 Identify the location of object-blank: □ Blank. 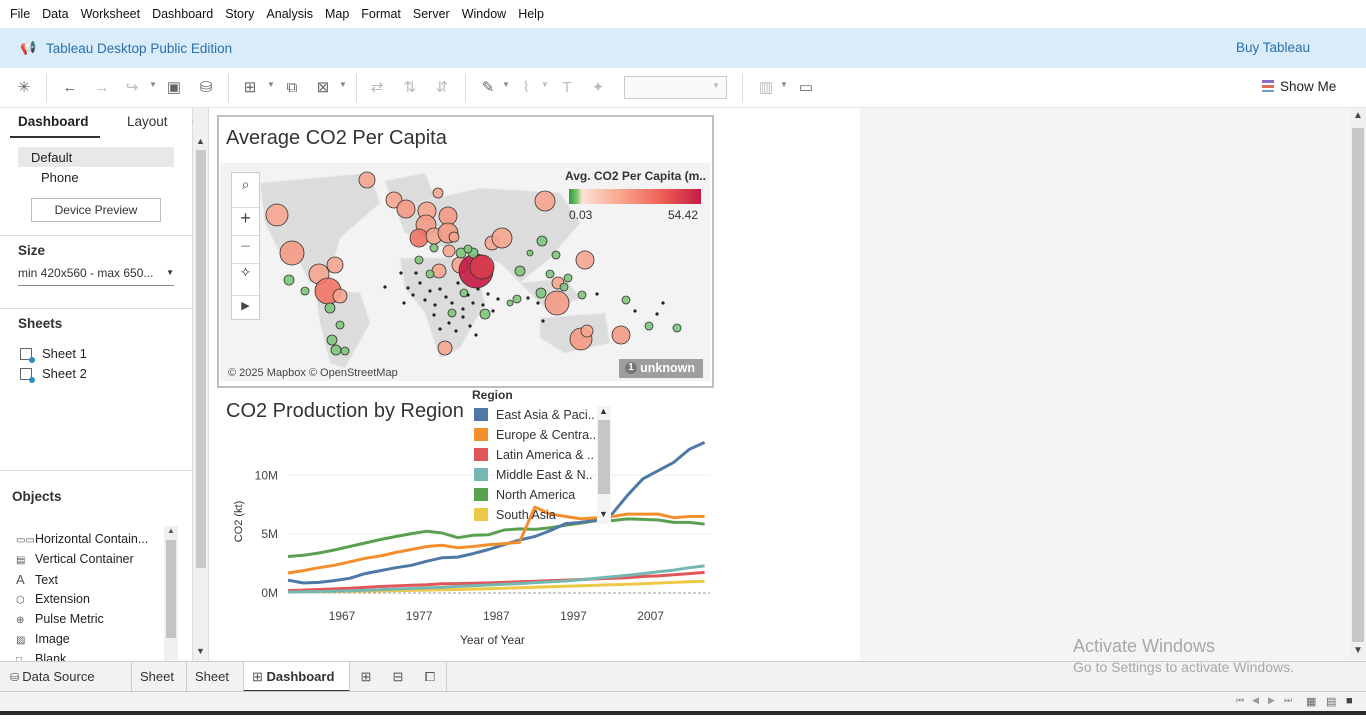
(41, 656).